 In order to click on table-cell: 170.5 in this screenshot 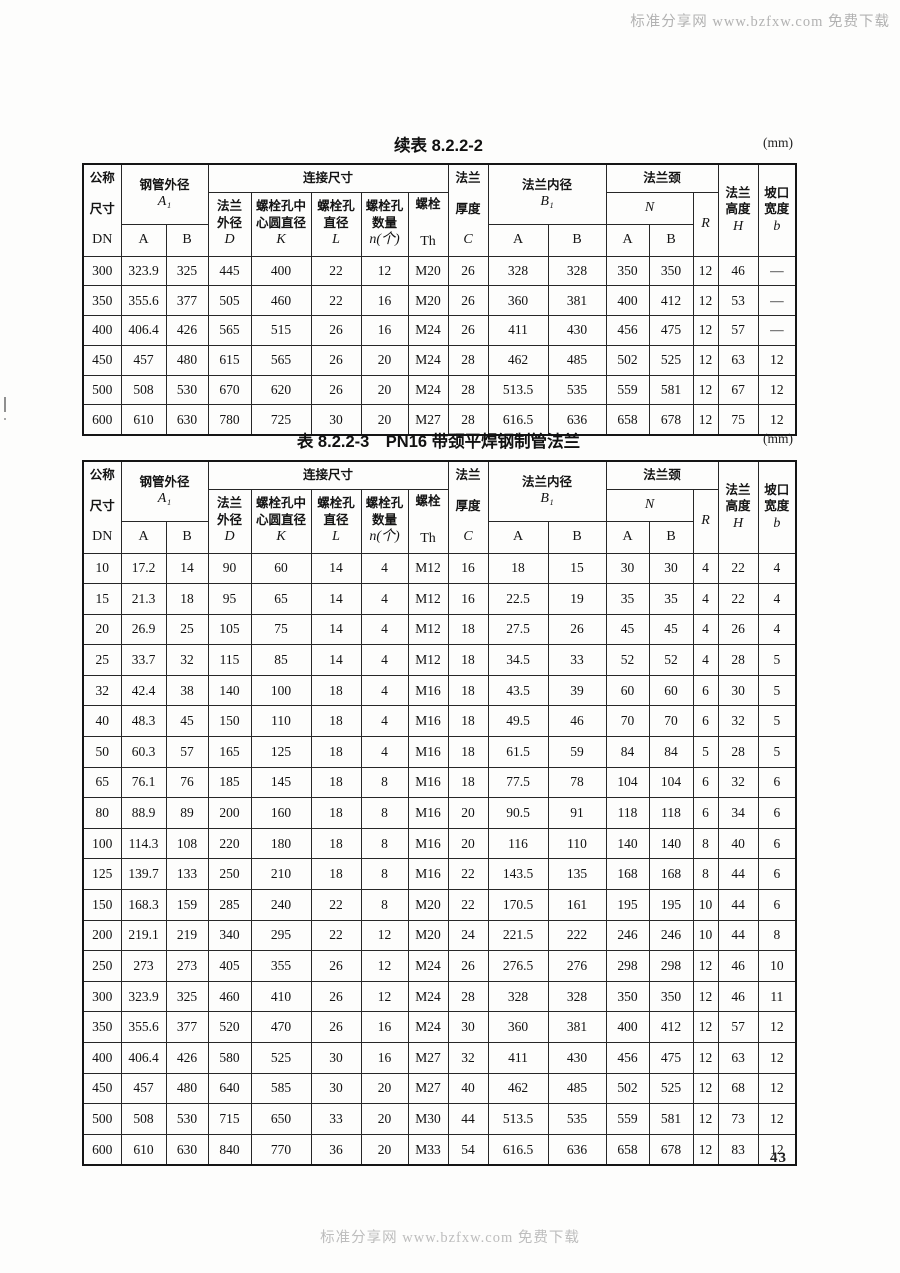, I will do `click(518, 905)`.